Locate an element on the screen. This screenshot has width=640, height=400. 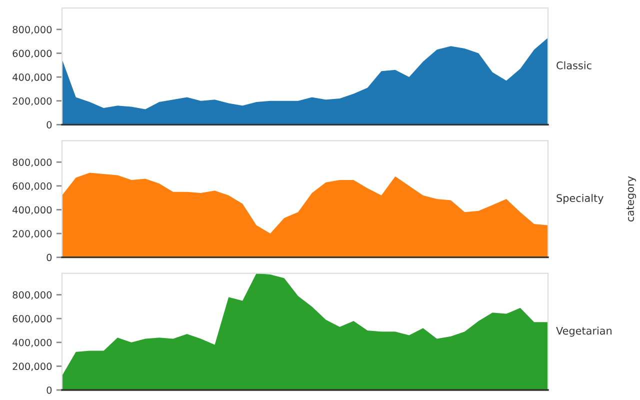
text: category is located at coordinates (631, 199).